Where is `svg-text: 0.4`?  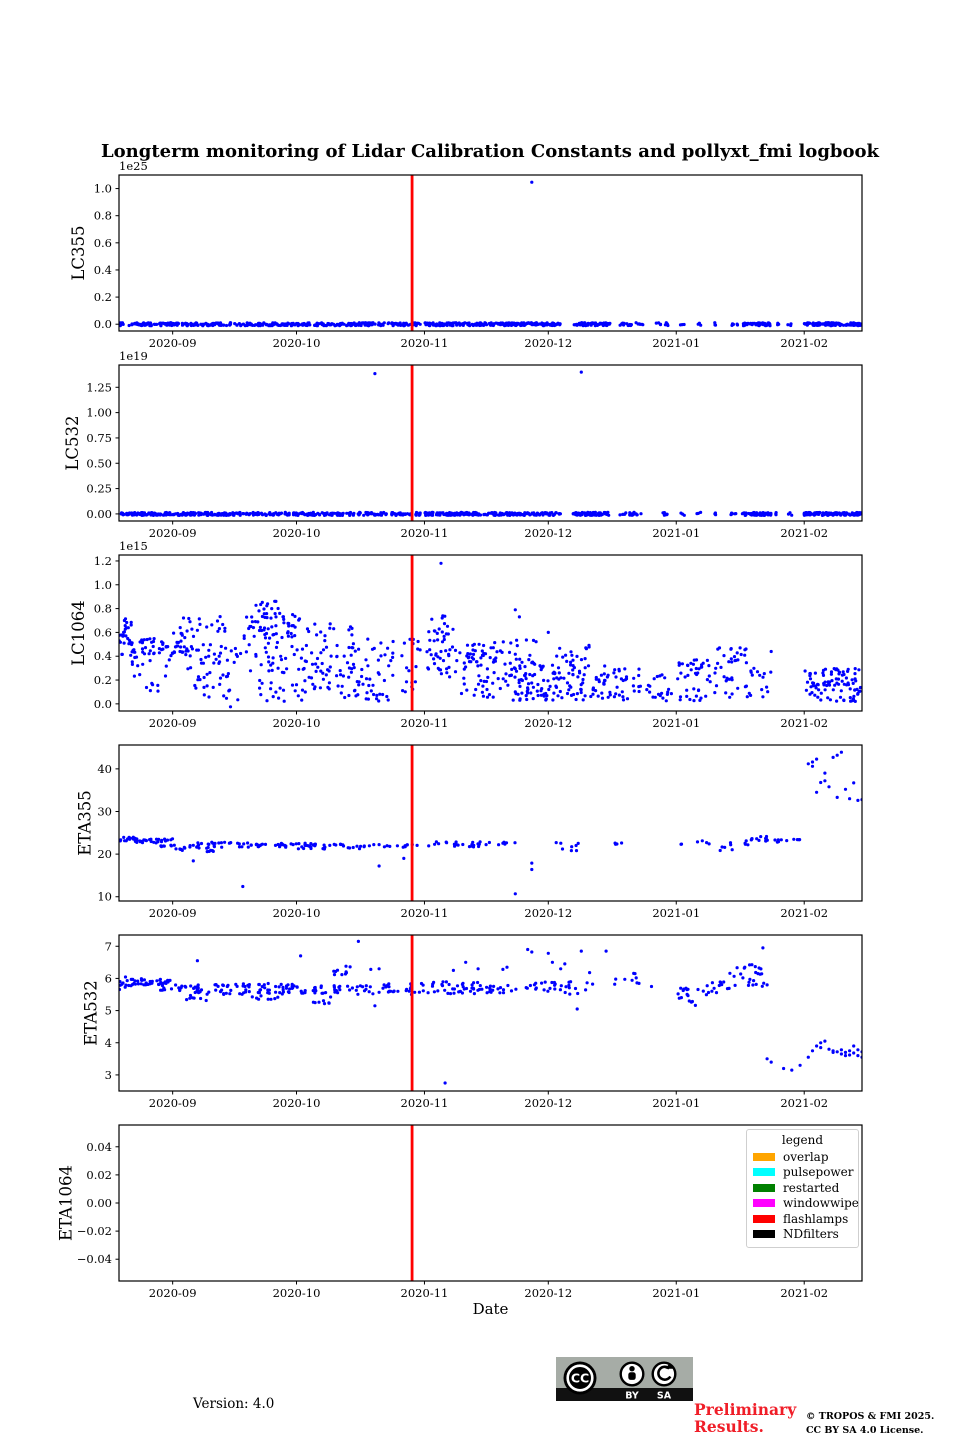 svg-text: 0.4 is located at coordinates (103, 270).